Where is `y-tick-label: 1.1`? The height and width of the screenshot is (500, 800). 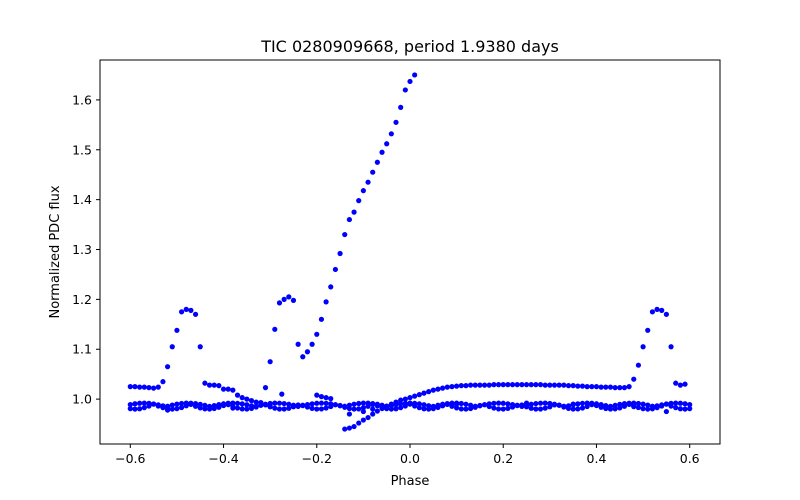 y-tick-label: 1.1 is located at coordinates (82, 349).